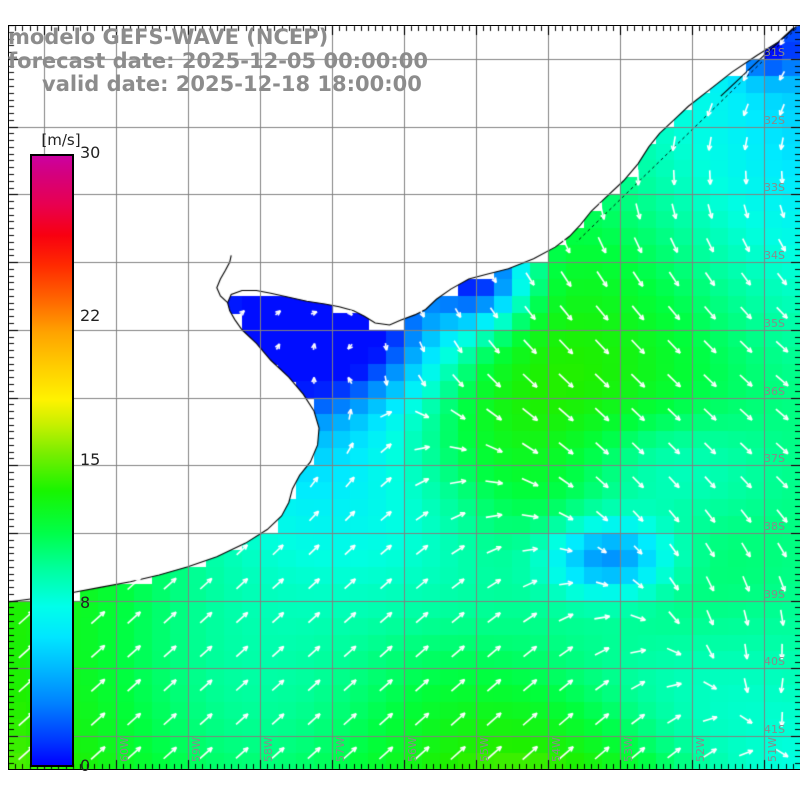 The height and width of the screenshot is (800, 800). I want to click on model-name-line: modelo GEFS-WAVE (NCEP), so click(168, 37).